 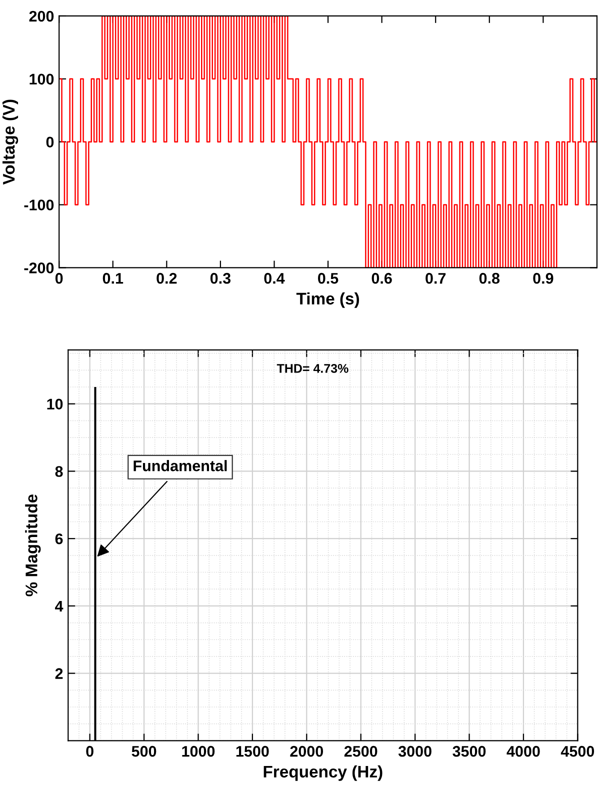 I want to click on x-tick-label: 0.5, so click(x=328, y=278).